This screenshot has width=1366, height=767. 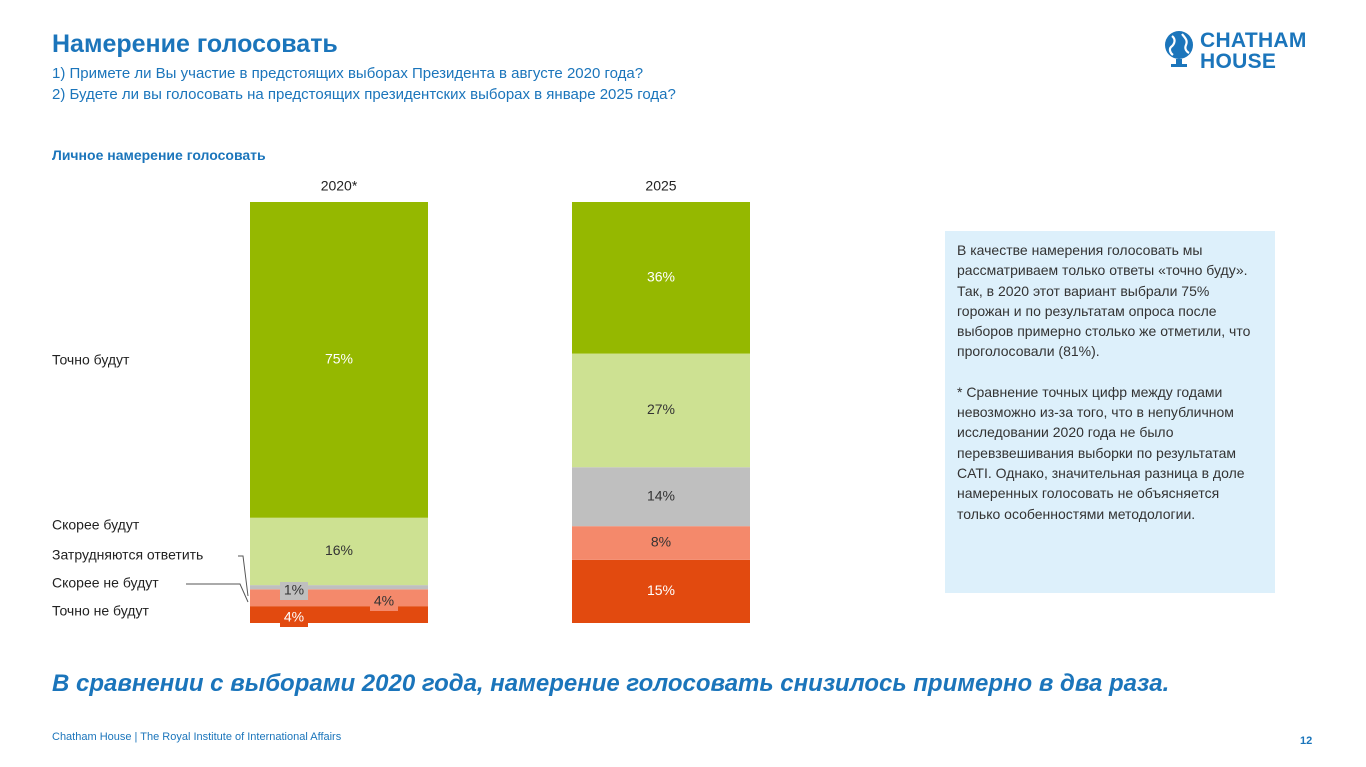 I want to click on legend-label-1: Скорее не будут, so click(x=105, y=583).